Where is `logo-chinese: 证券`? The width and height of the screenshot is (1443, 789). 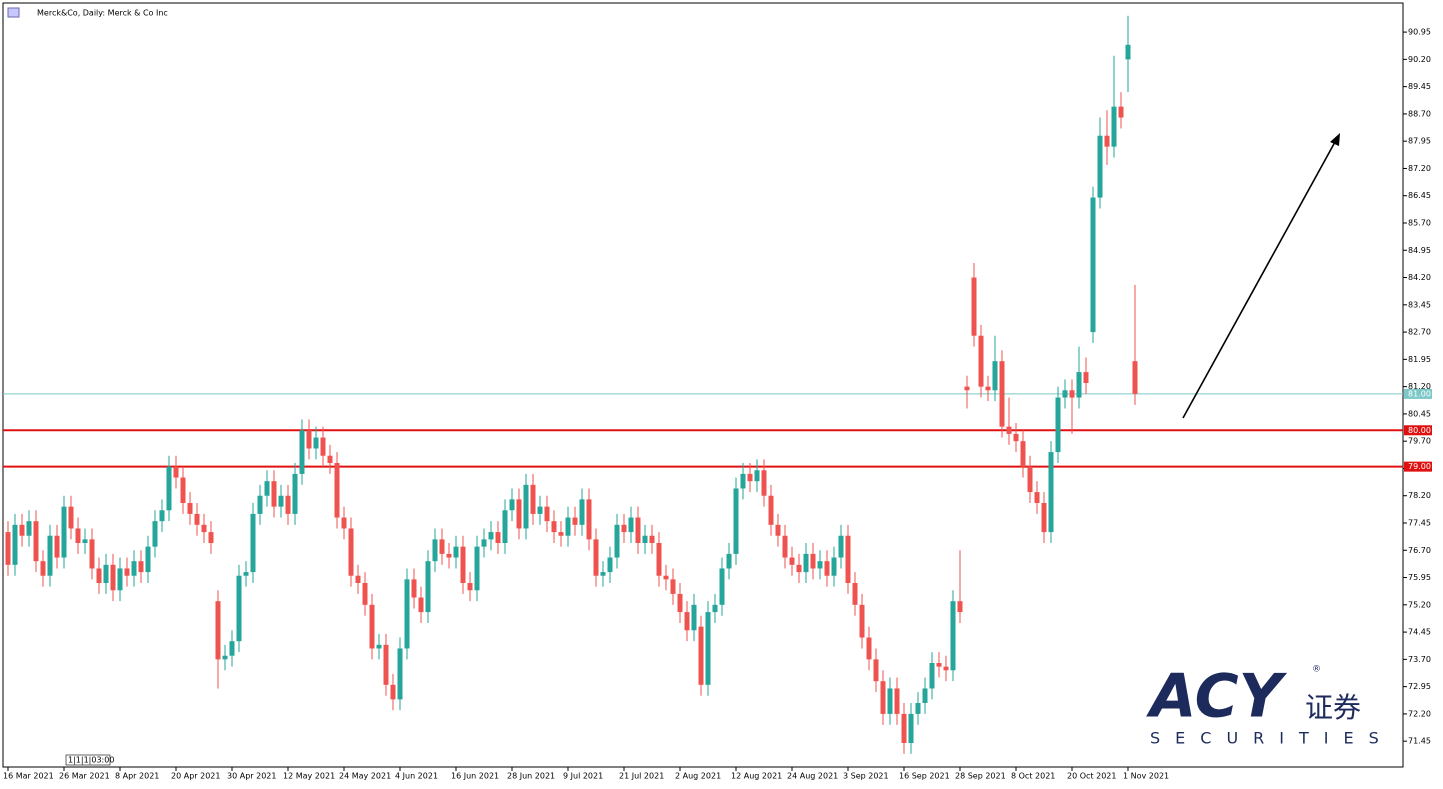
logo-chinese: 证券 is located at coordinates (1333, 707).